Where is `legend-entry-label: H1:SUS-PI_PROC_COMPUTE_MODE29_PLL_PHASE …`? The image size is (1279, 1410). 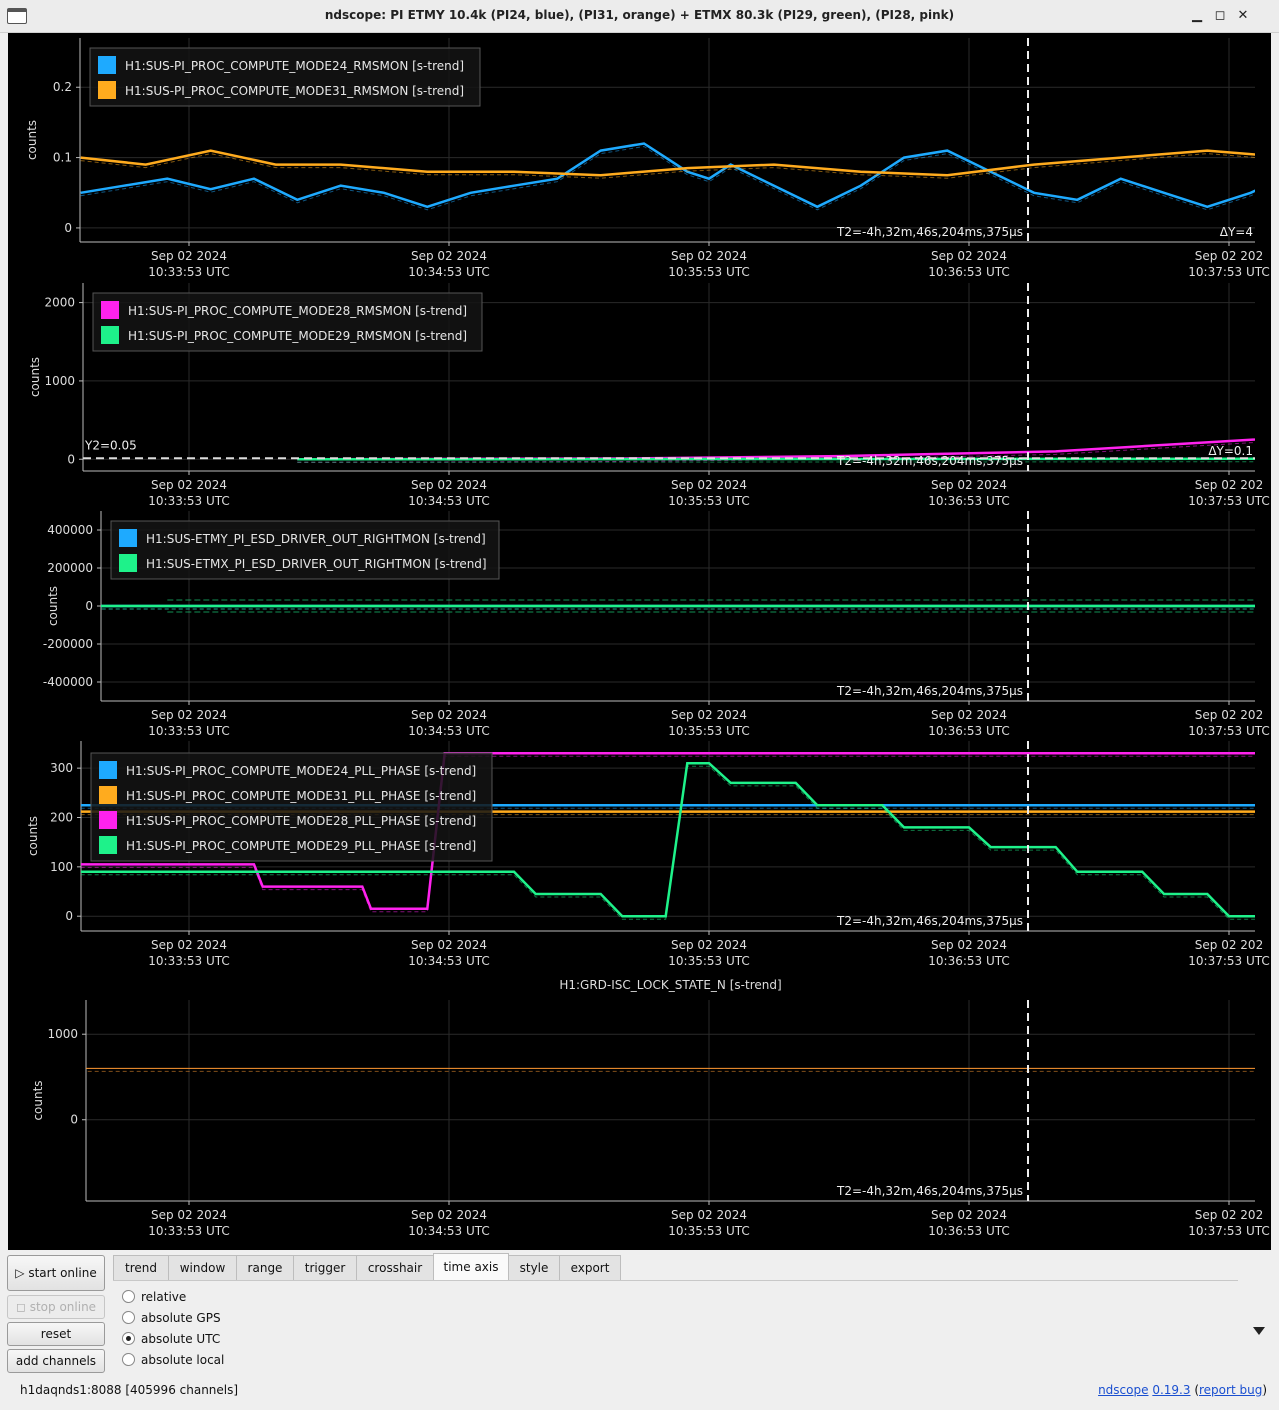 legend-entry-label: H1:SUS-PI_PROC_COMPUTE_MODE29_PLL_PHASE … is located at coordinates (301, 846).